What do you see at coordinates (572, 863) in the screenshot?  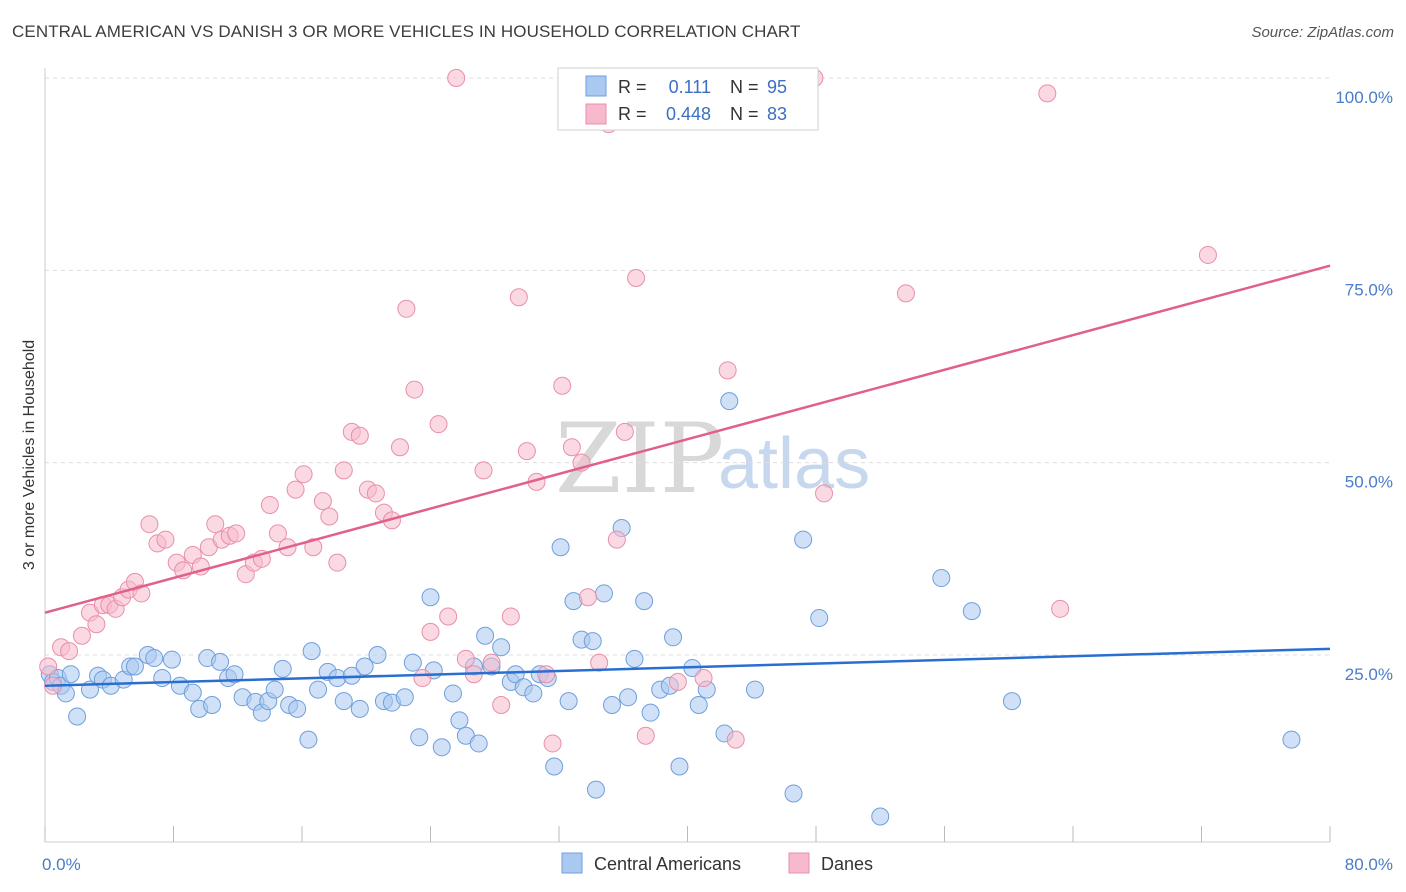 I see `series-legend-swatch-blue` at bounding box center [572, 863].